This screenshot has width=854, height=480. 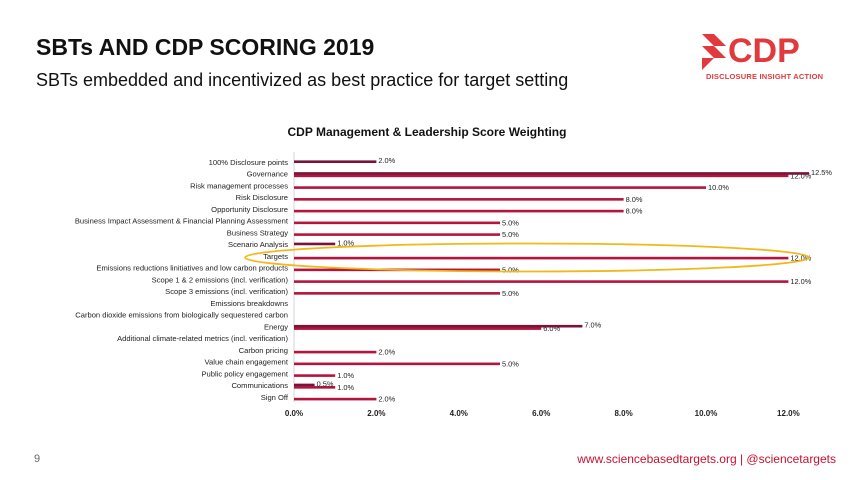 I want to click on cdp-logo-icon, so click(x=714, y=52).